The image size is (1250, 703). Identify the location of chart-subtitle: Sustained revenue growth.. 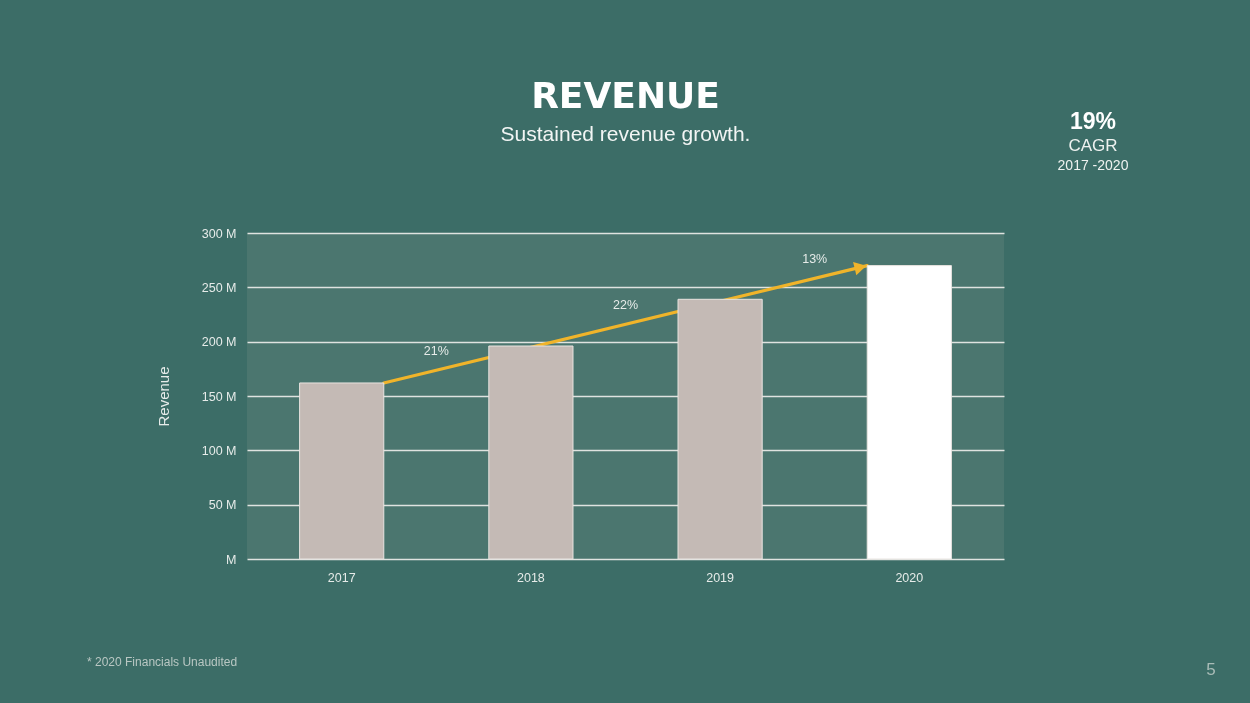
(625, 133).